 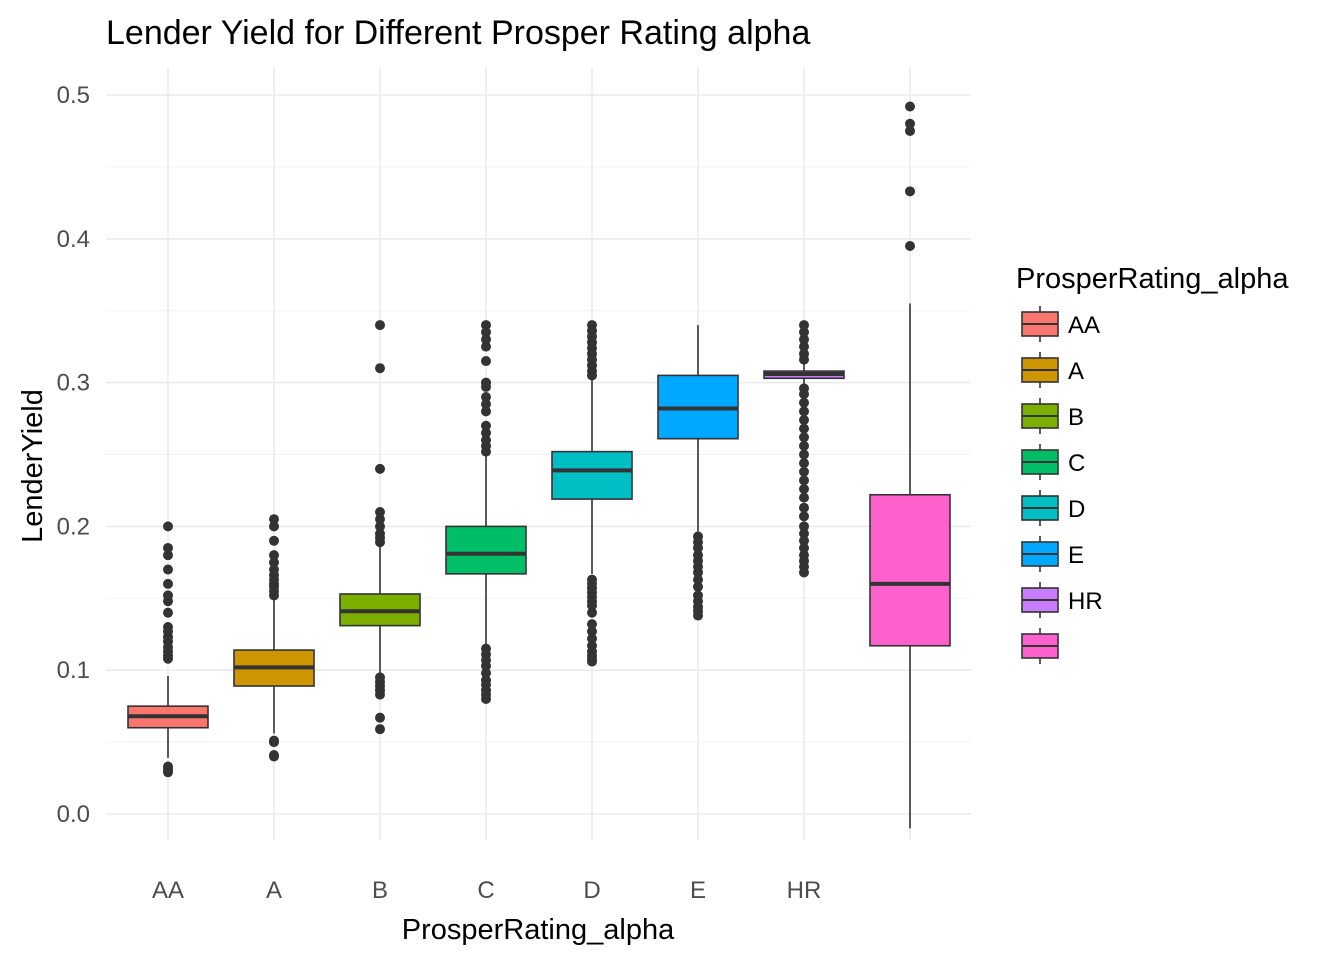 I want to click on box-B, so click(x=380, y=527).